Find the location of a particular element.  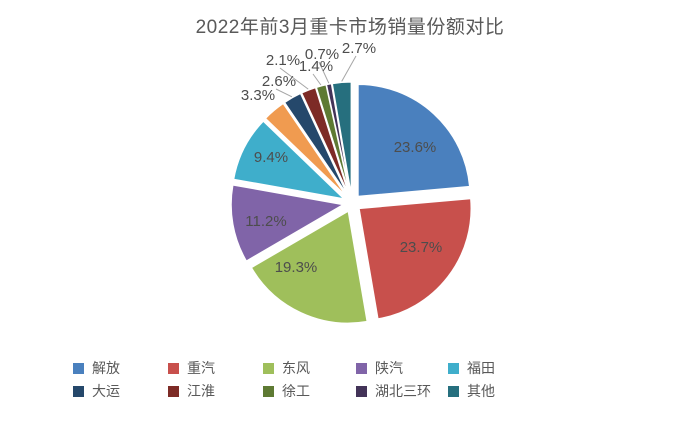

pie-slice-重汽 is located at coordinates (415, 259).